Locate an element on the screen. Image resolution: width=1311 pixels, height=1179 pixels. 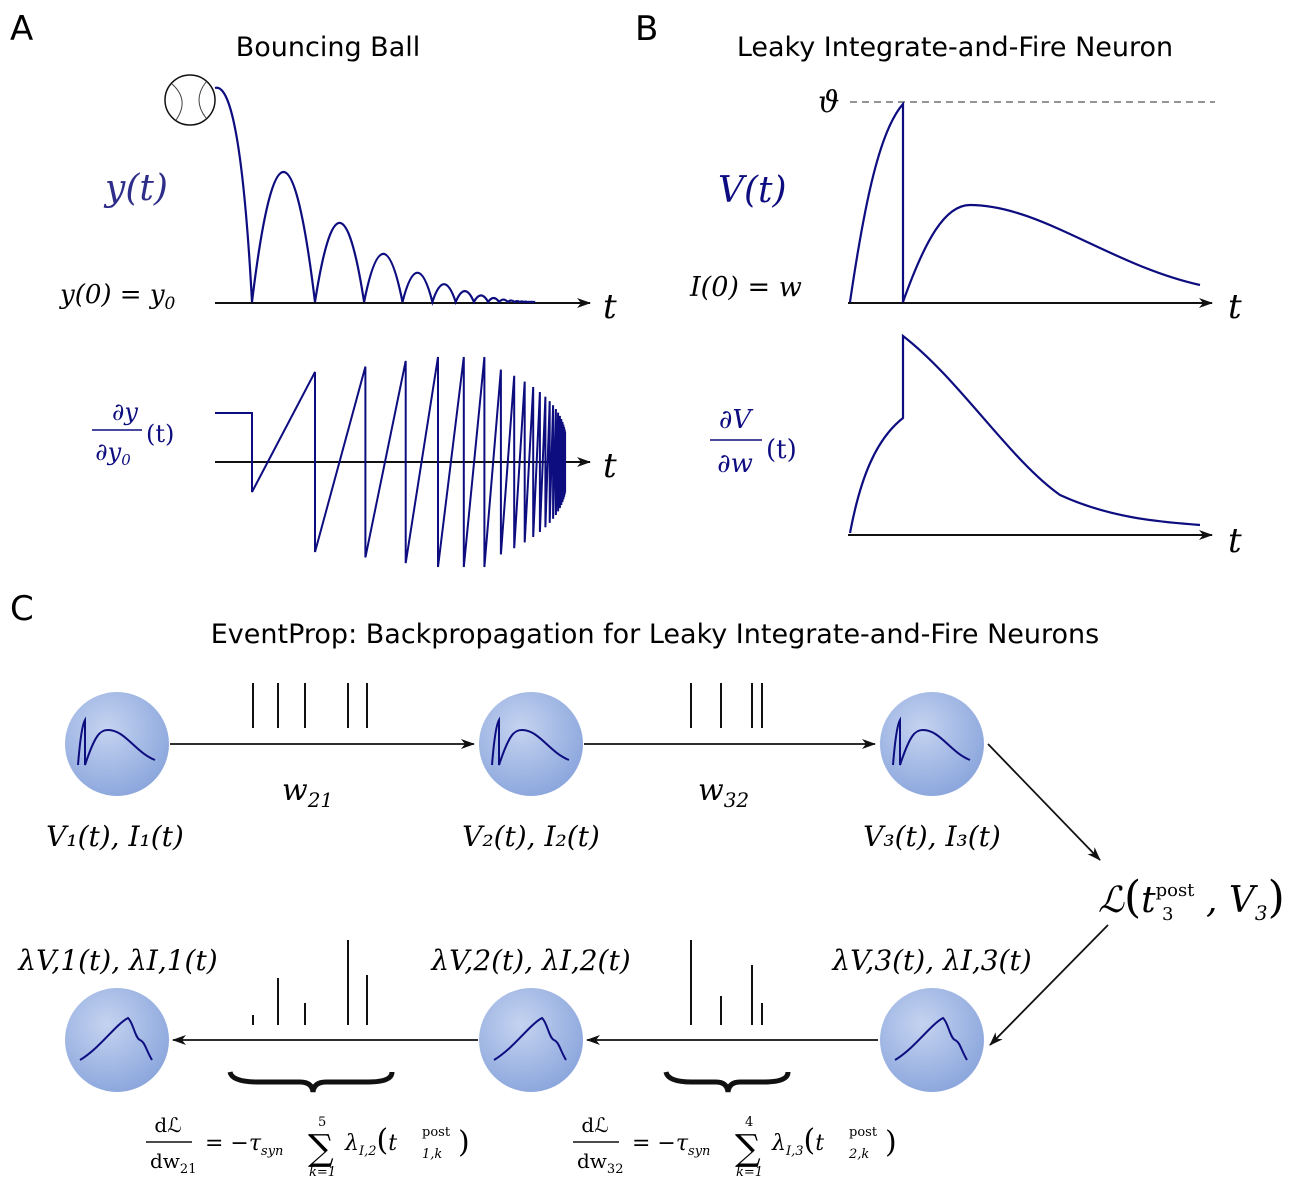
grad1-close: ) is located at coordinates (464, 1142).